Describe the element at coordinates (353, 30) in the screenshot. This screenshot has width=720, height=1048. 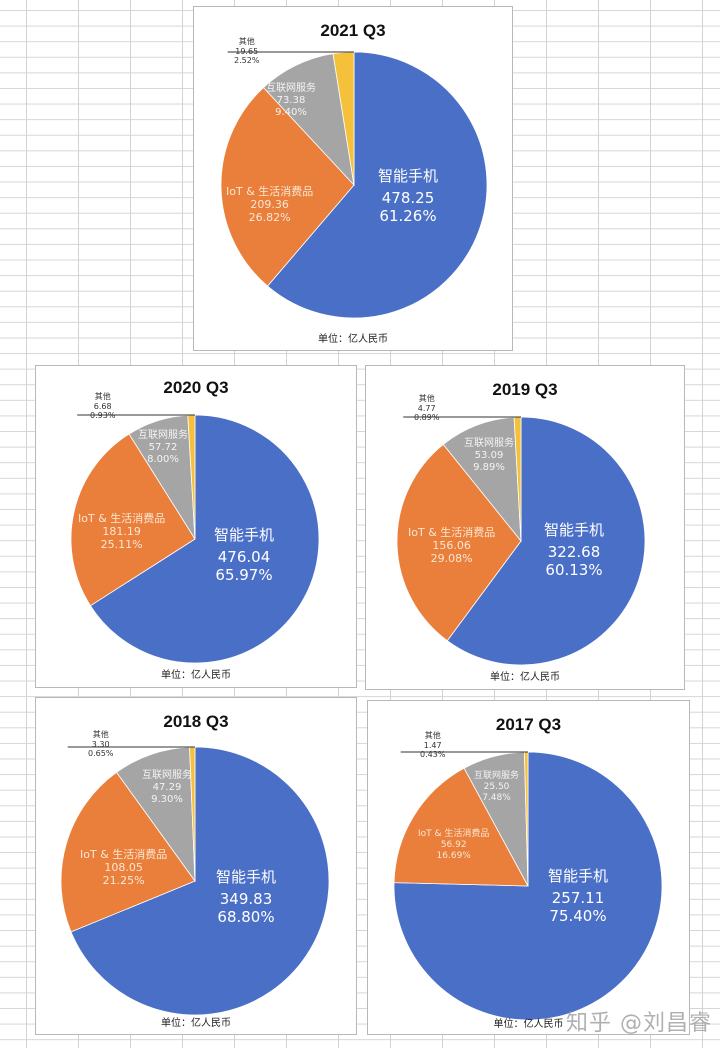
I see `chart-title: 2021 Q3` at that location.